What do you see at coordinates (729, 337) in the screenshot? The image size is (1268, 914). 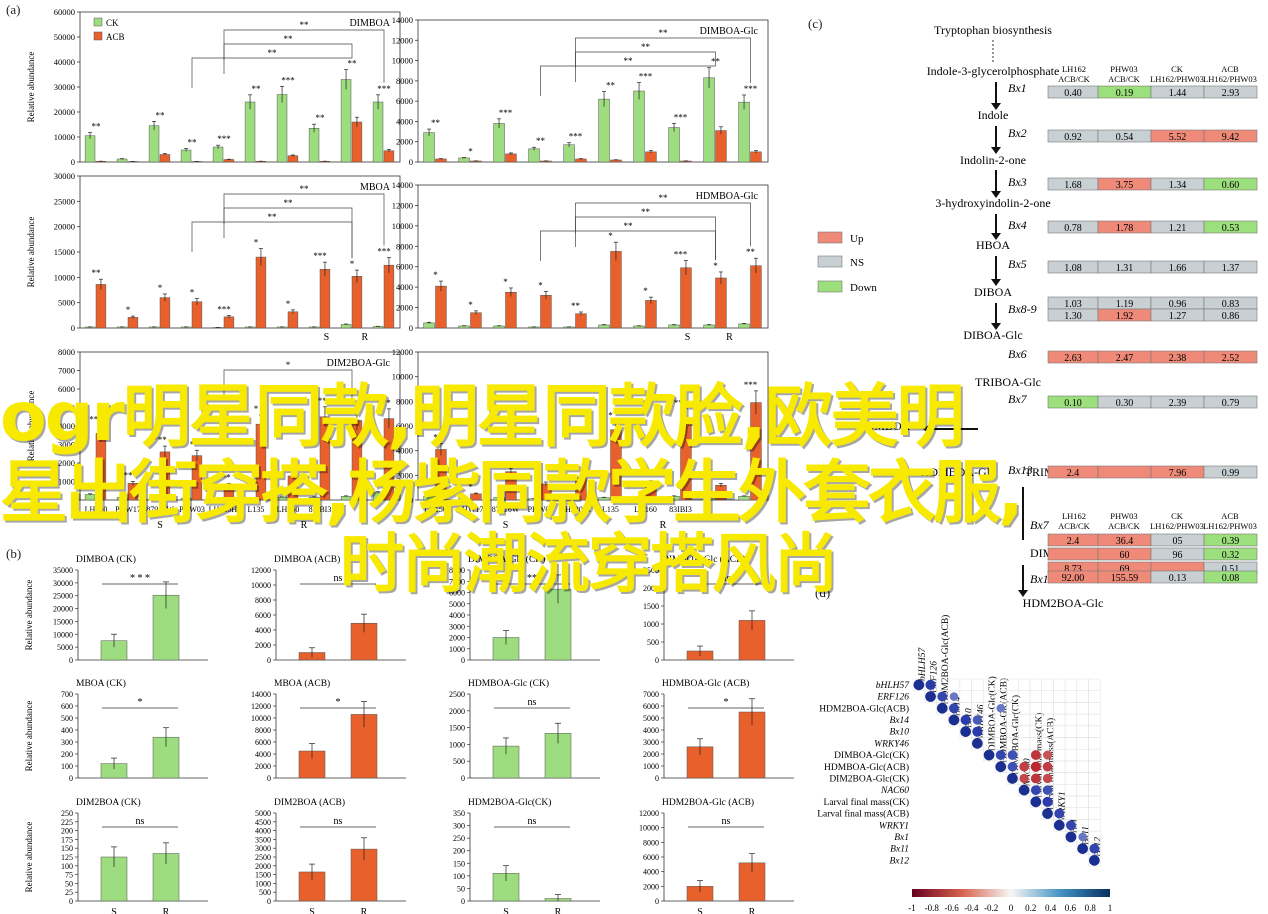 I see `group-label-r: R` at bounding box center [729, 337].